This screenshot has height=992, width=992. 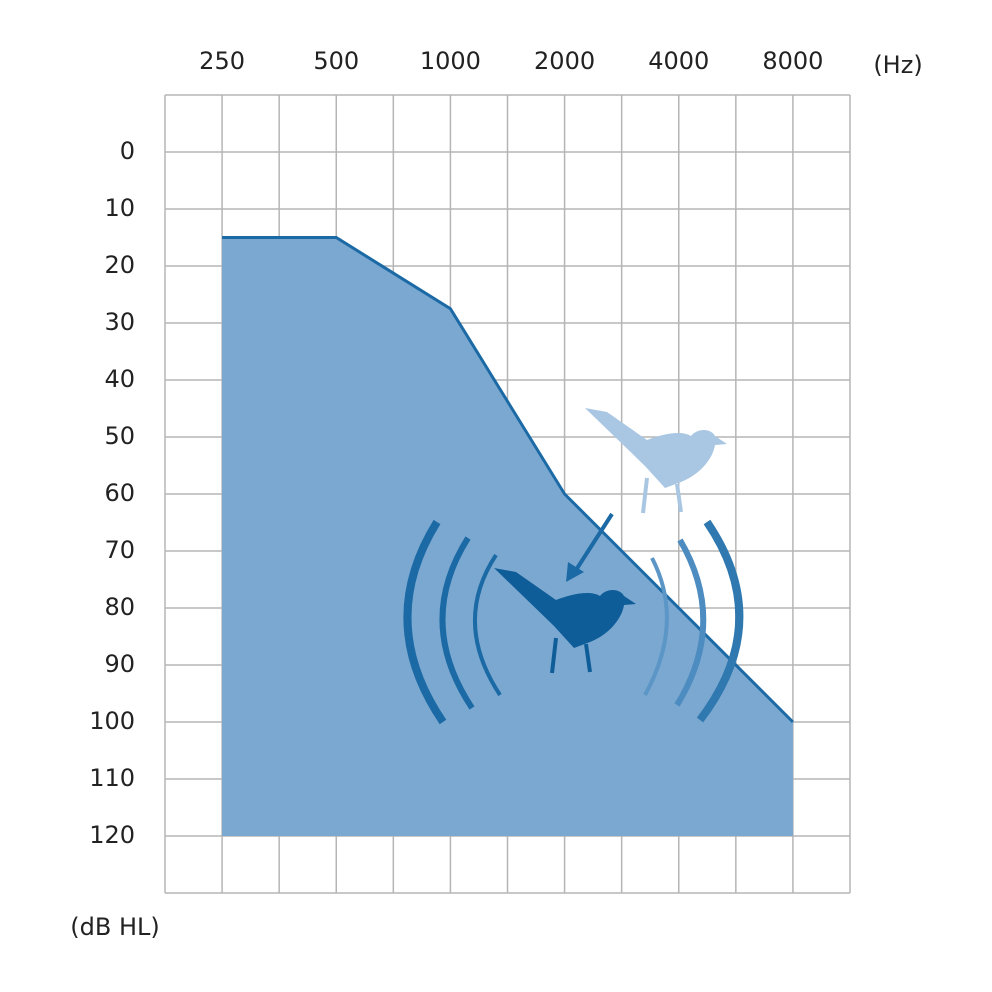 What do you see at coordinates (114, 927) in the screenshot?
I see `y-axis-label: (dB HL)` at bounding box center [114, 927].